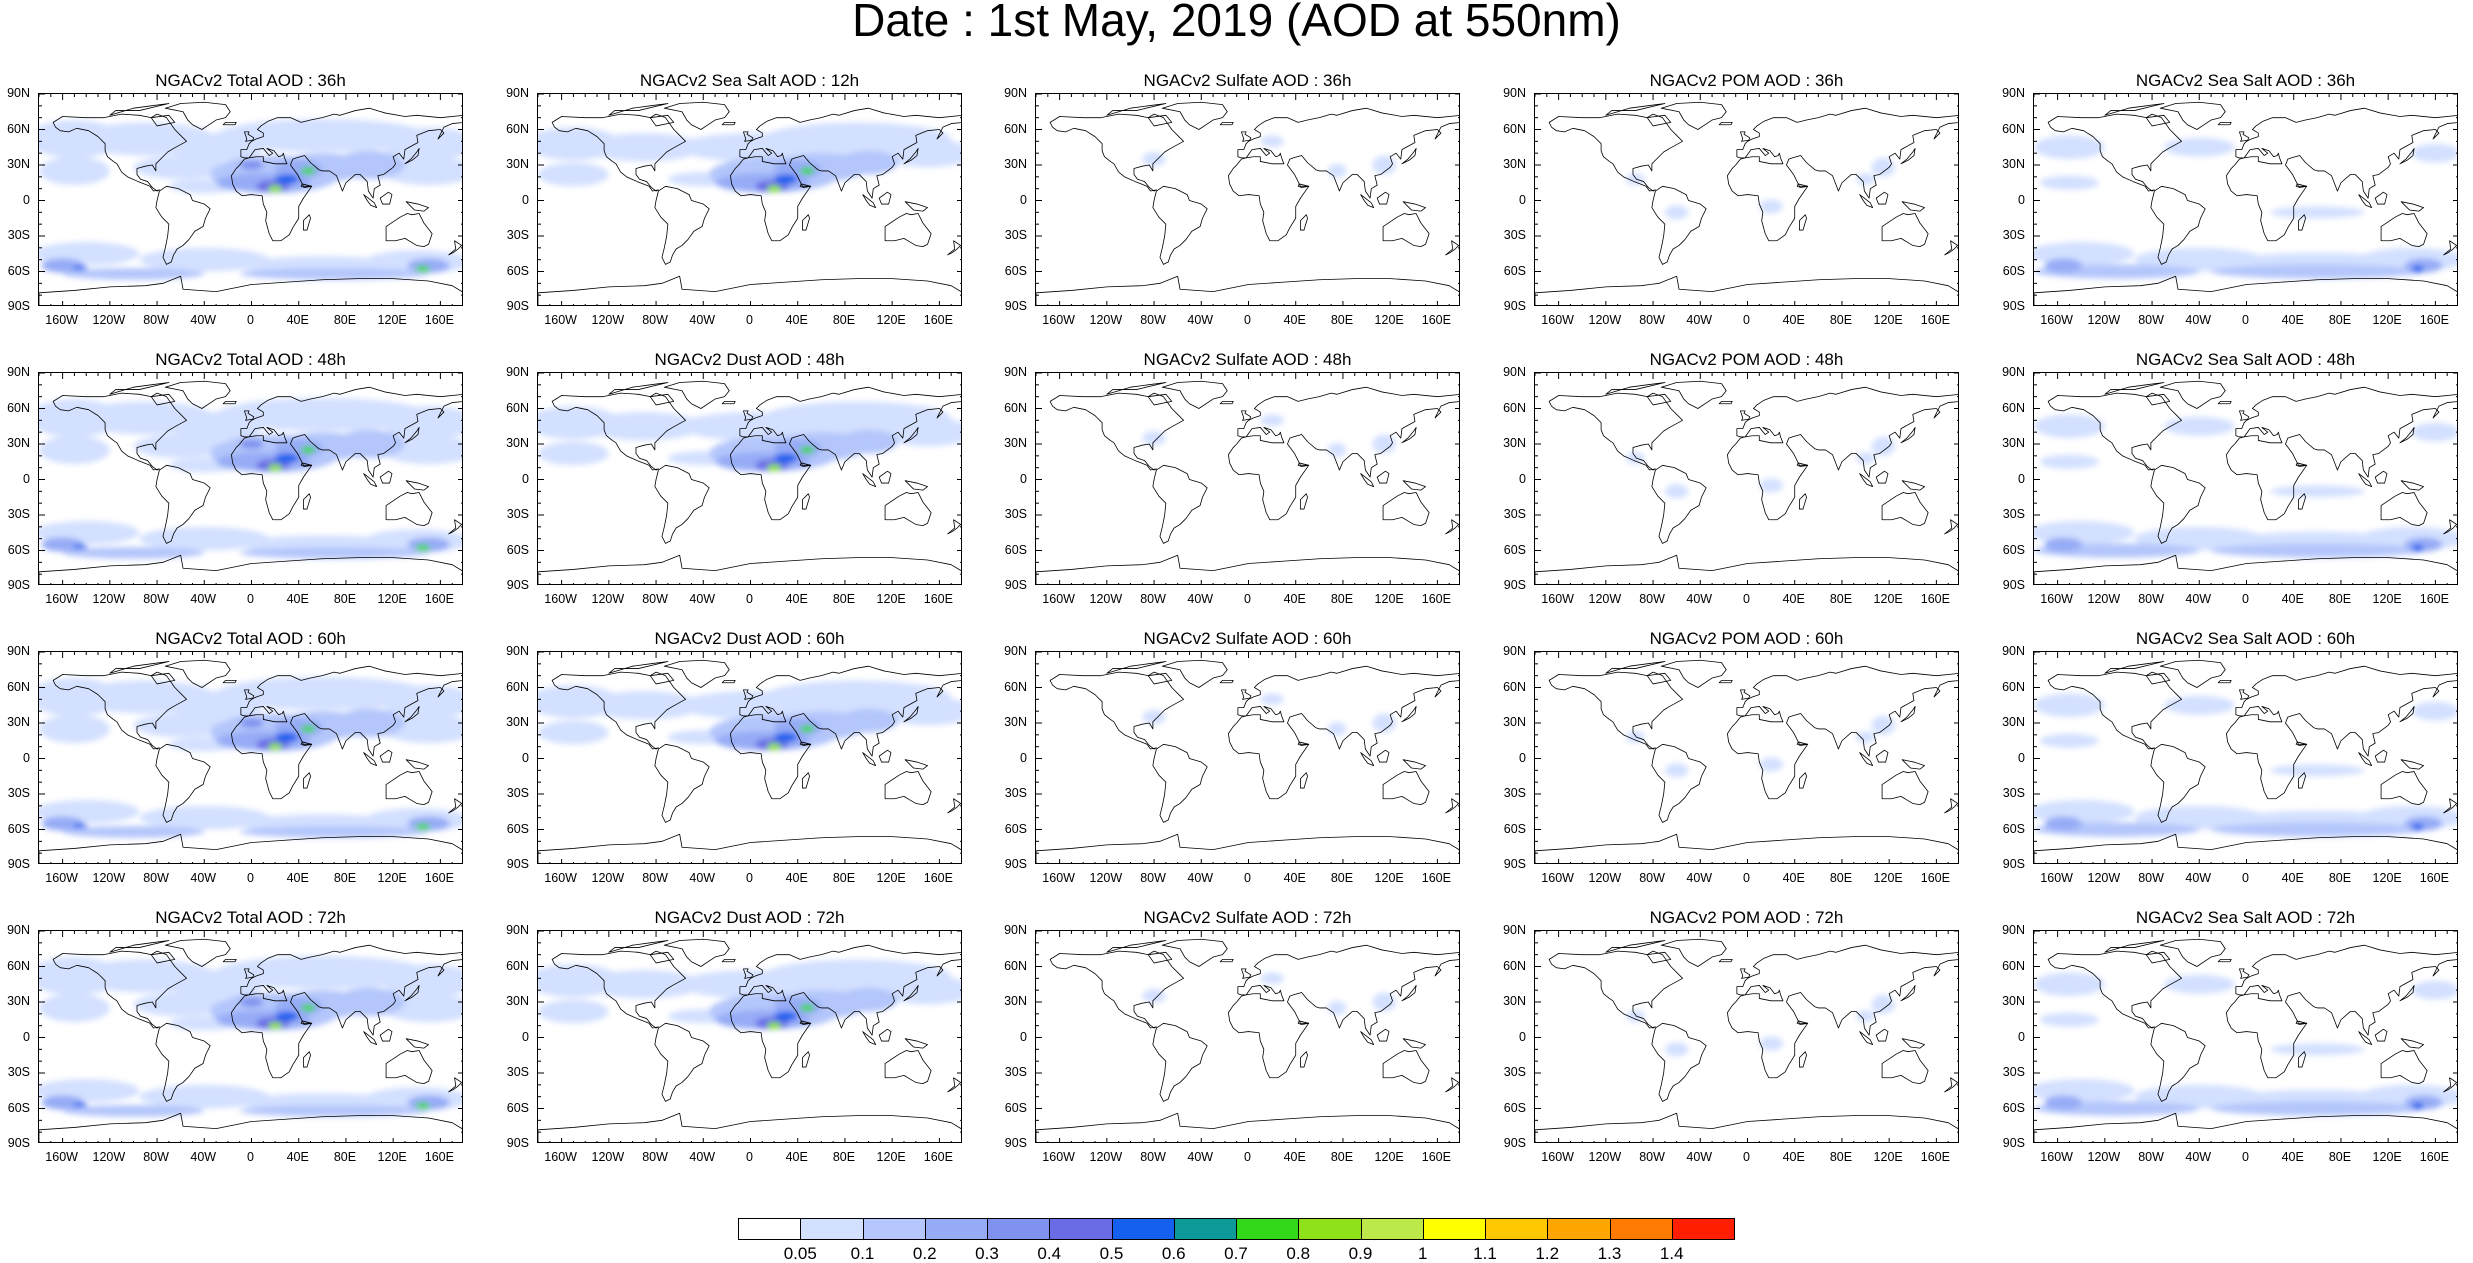 The image size is (2473, 1263). What do you see at coordinates (249, 136) in the screenshot?
I see `coastline-britain` at bounding box center [249, 136].